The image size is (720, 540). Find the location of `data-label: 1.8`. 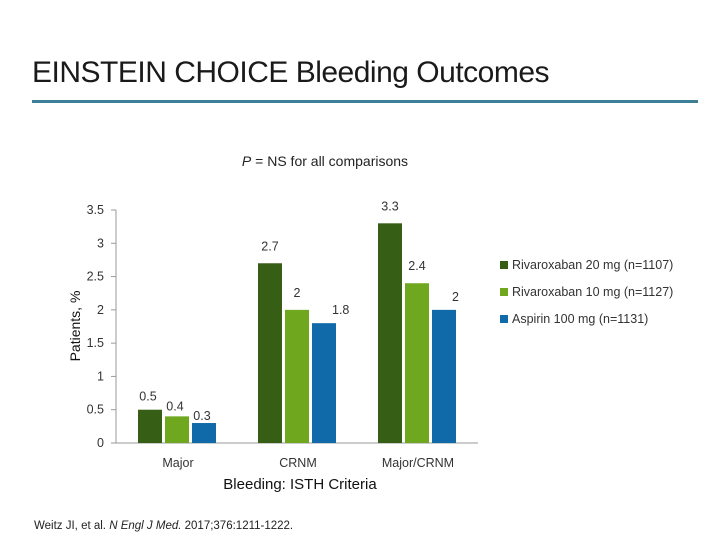

data-label: 1.8 is located at coordinates (340, 310).